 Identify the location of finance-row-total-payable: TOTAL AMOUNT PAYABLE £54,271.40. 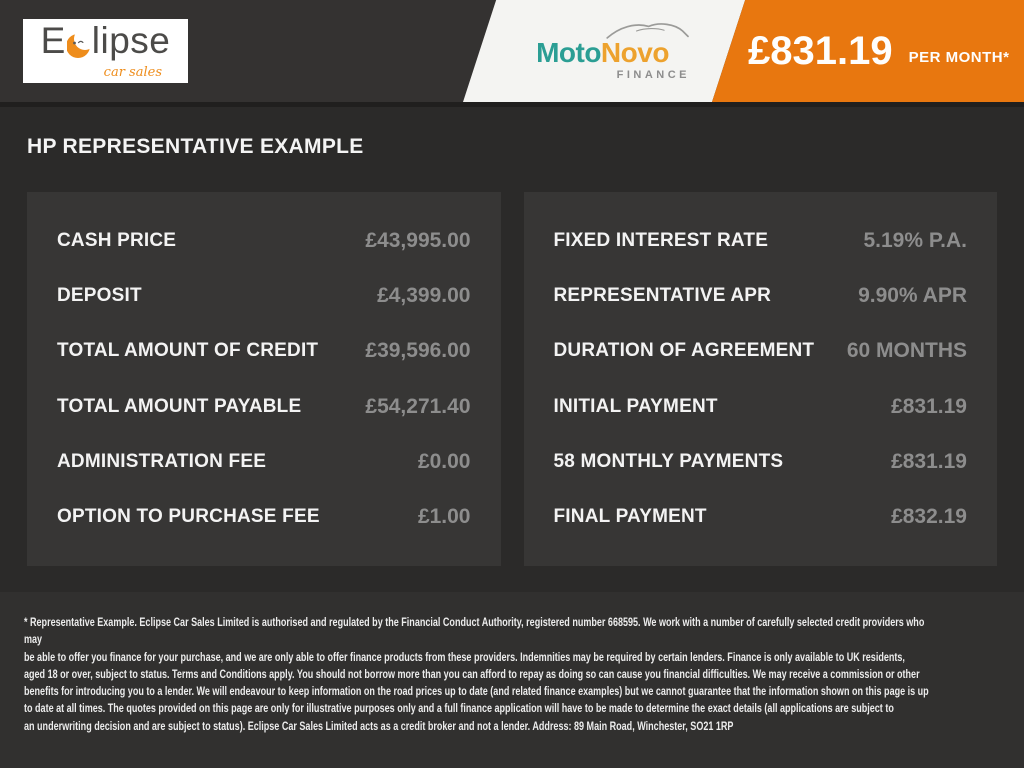
(264, 406).